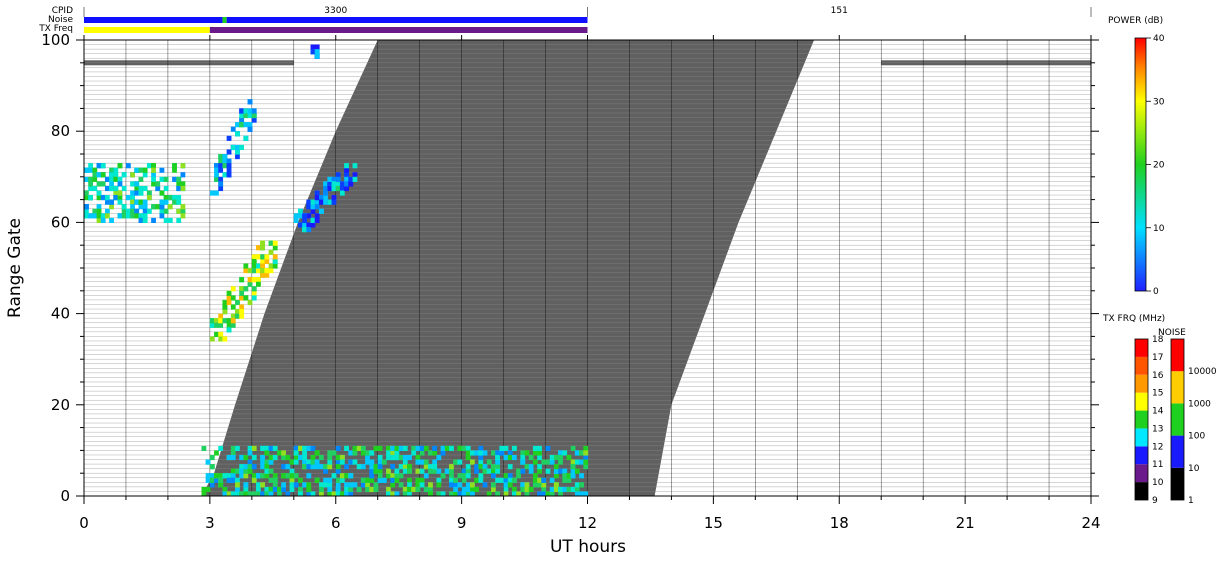 This screenshot has height=571, width=1228. What do you see at coordinates (60, 314) in the screenshot?
I see `y-tick-label: 40` at bounding box center [60, 314].